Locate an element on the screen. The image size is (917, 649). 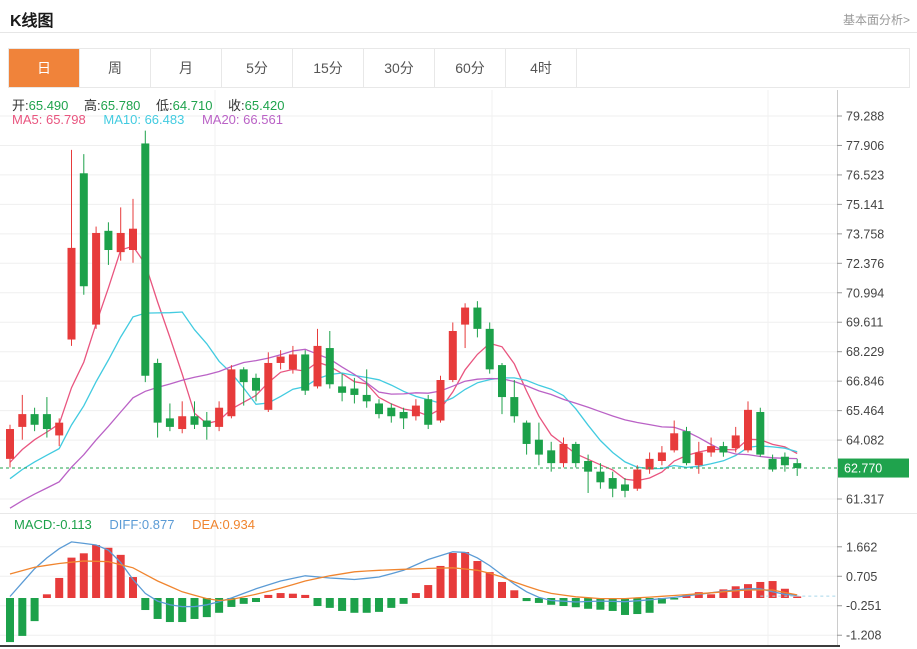
tab-日: 日 is located at coordinates (44, 68).